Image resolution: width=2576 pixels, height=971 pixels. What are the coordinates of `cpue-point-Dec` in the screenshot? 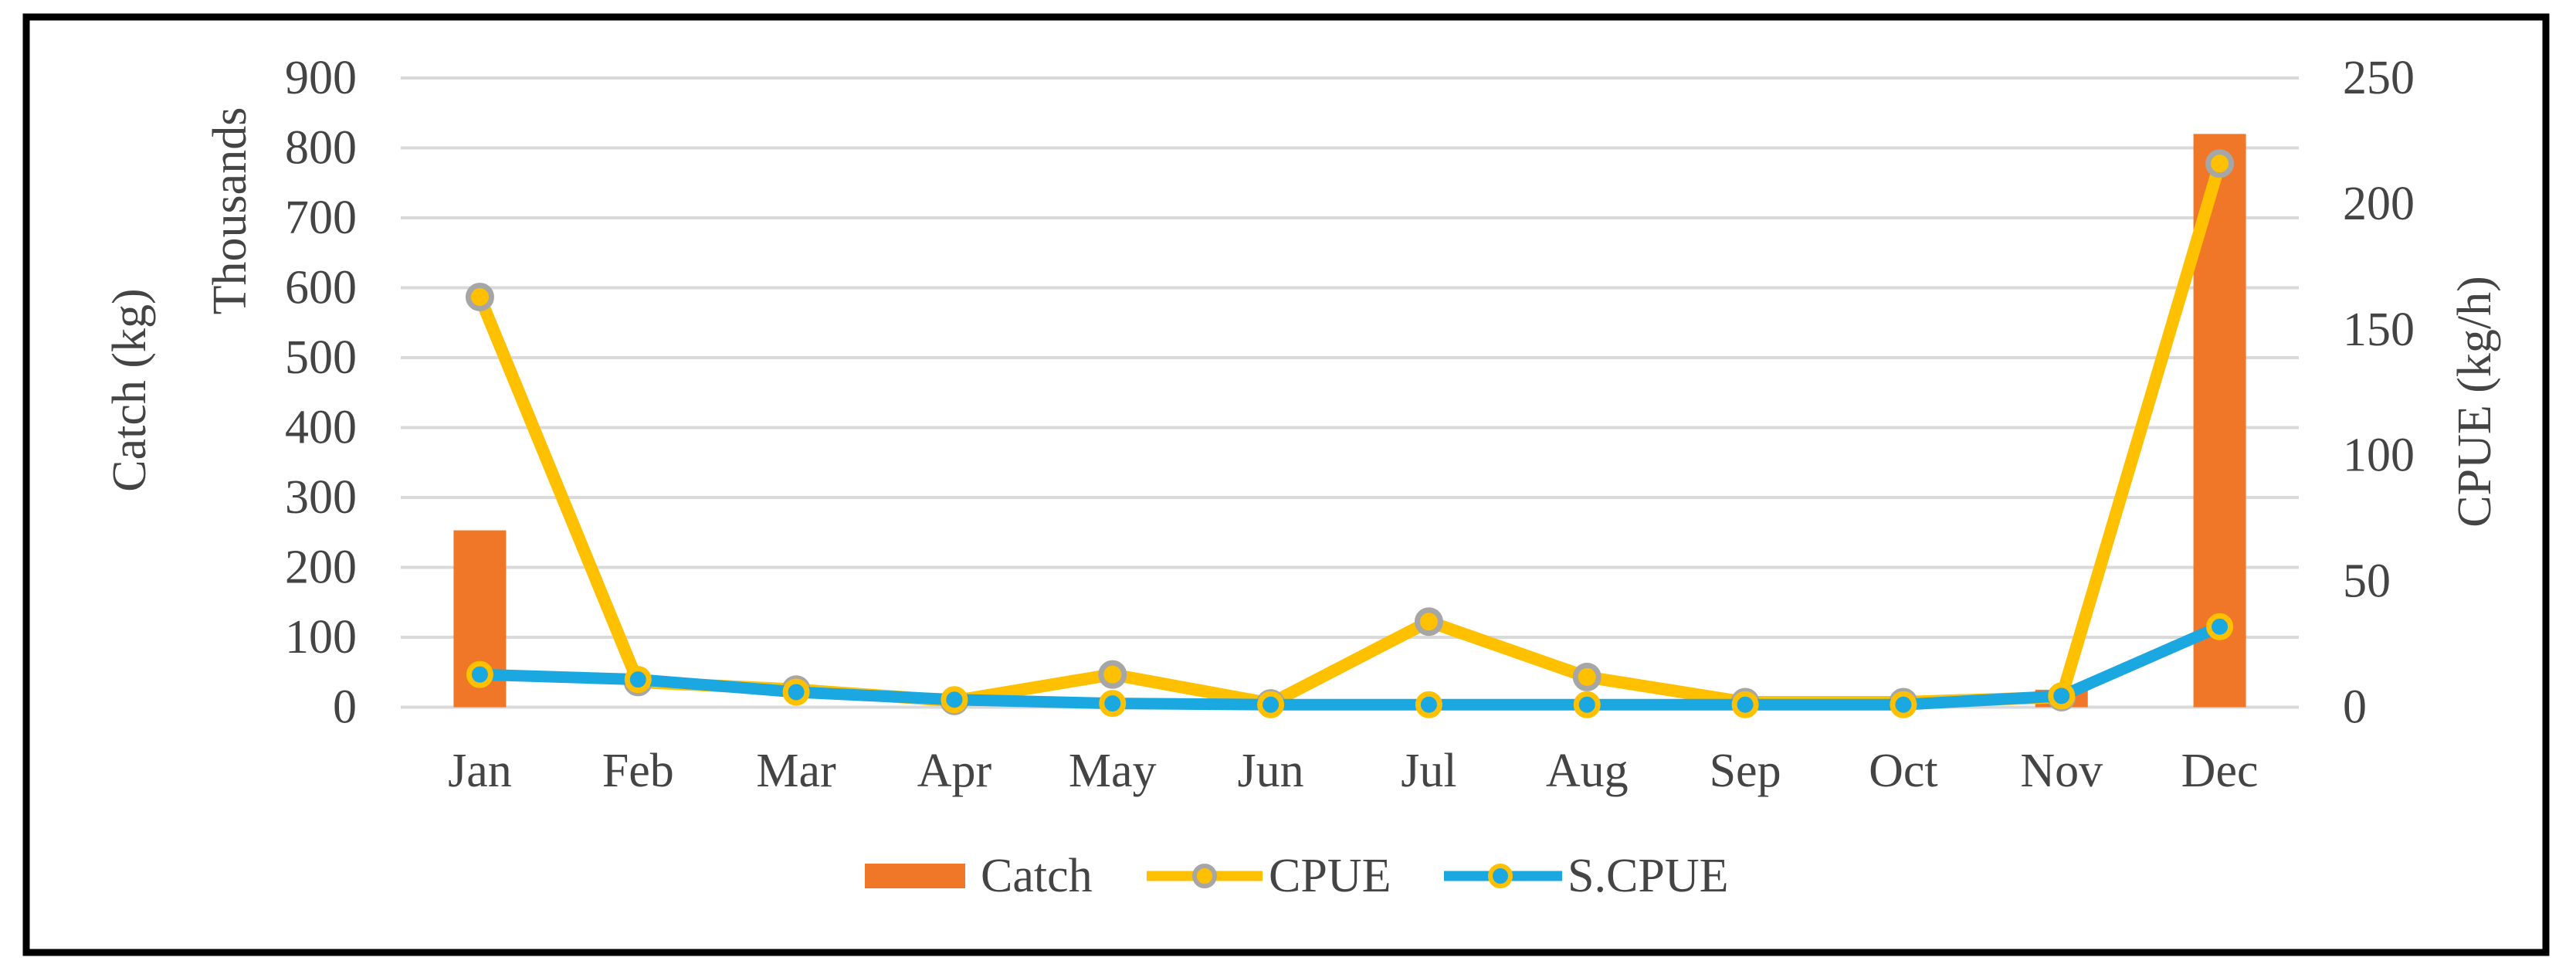 It's located at (2220, 164).